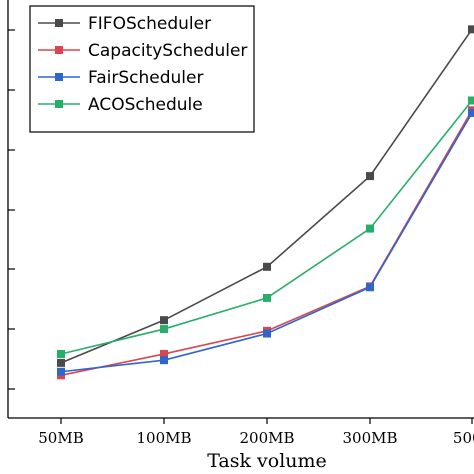 This screenshot has width=474, height=474. Describe the element at coordinates (266, 438) in the screenshot. I see `x-tick-label-2: 200MB` at that location.